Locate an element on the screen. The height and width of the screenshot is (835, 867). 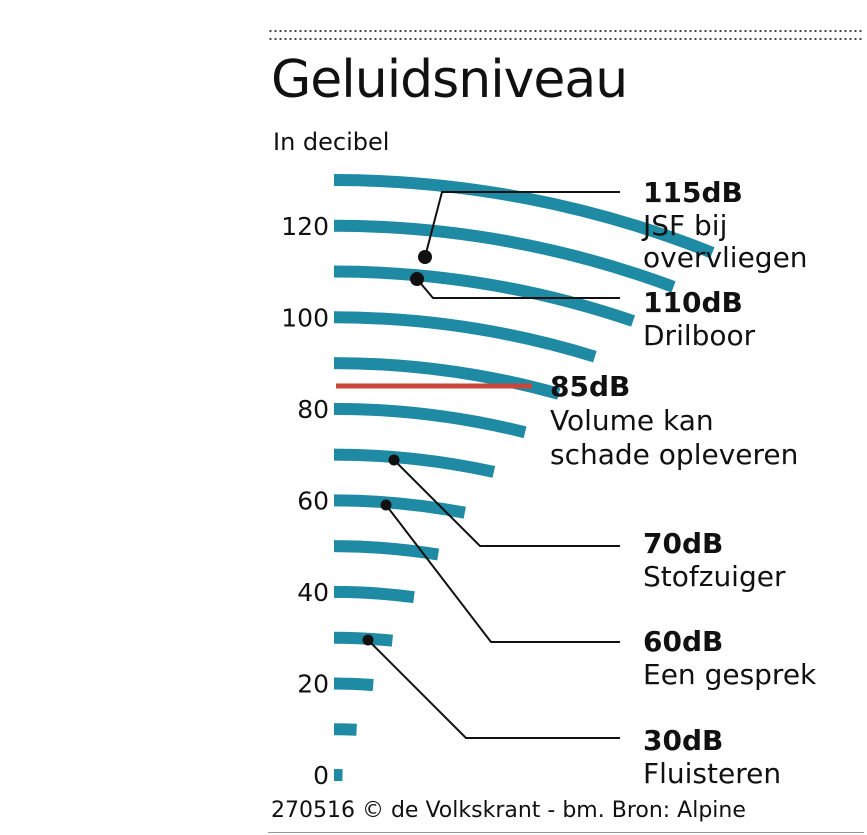
chart-subtitle: In decibel is located at coordinates (331, 142).